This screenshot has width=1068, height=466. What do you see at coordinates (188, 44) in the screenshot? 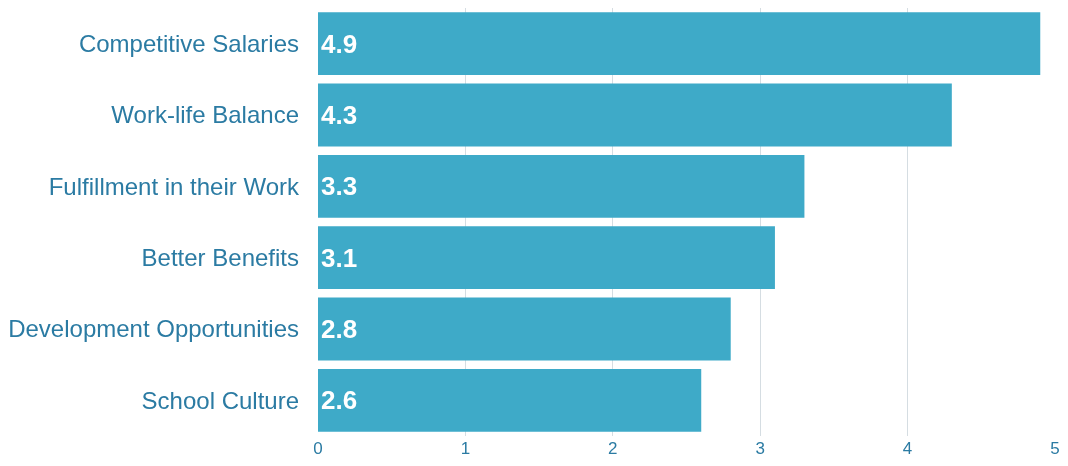
I see `y-tick-label: Competitive Salaries` at bounding box center [188, 44].